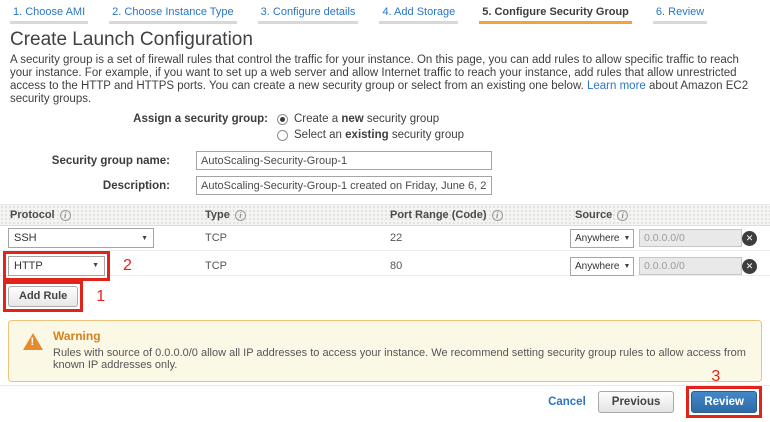 Image resolution: width=770 pixels, height=422 pixels. Describe the element at coordinates (77, 336) in the screenshot. I see `warning-title: Warning` at that location.